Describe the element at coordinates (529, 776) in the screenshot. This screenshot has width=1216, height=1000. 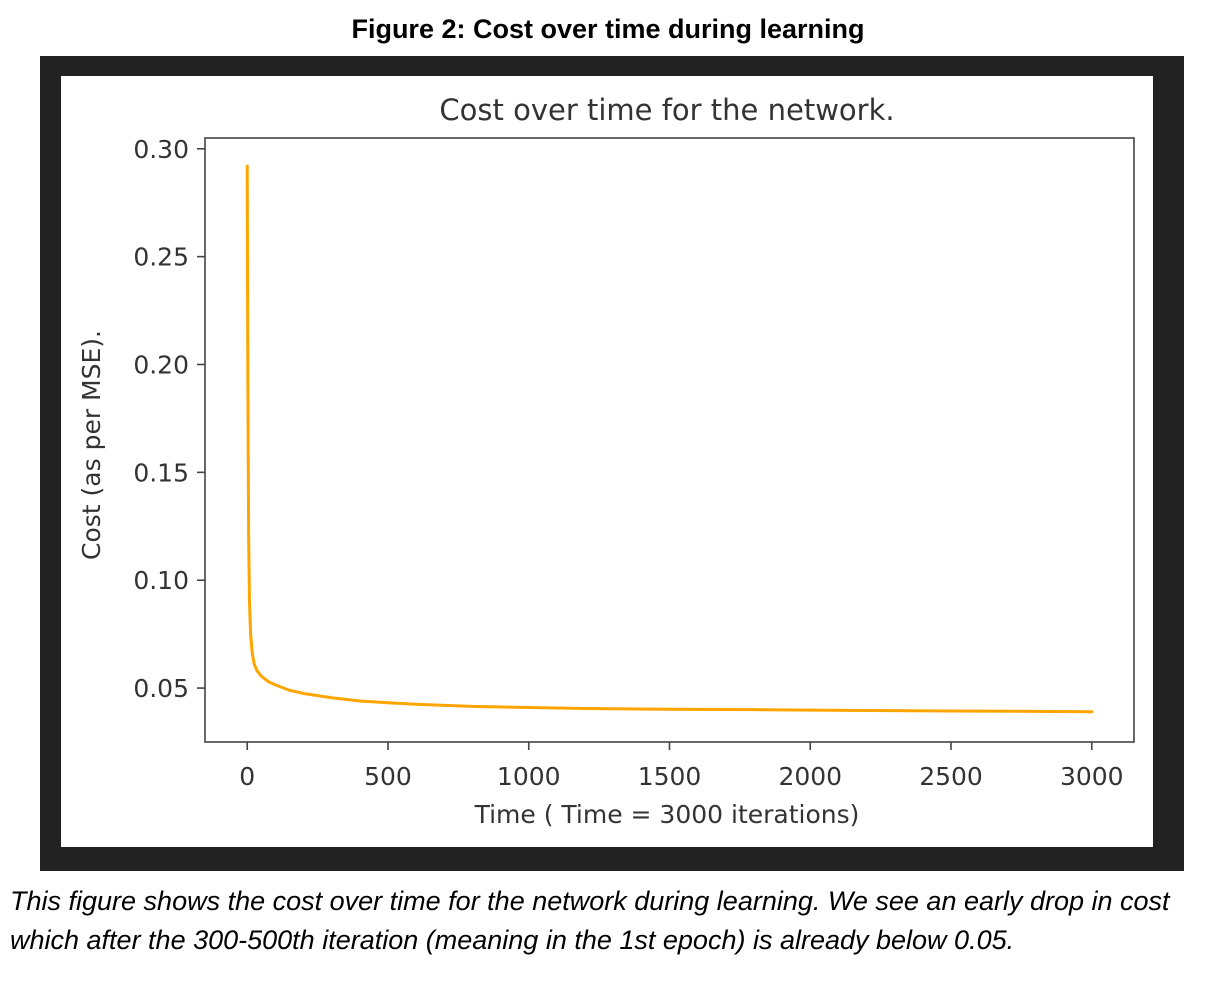
I see `x-tick-label: 1000` at that location.